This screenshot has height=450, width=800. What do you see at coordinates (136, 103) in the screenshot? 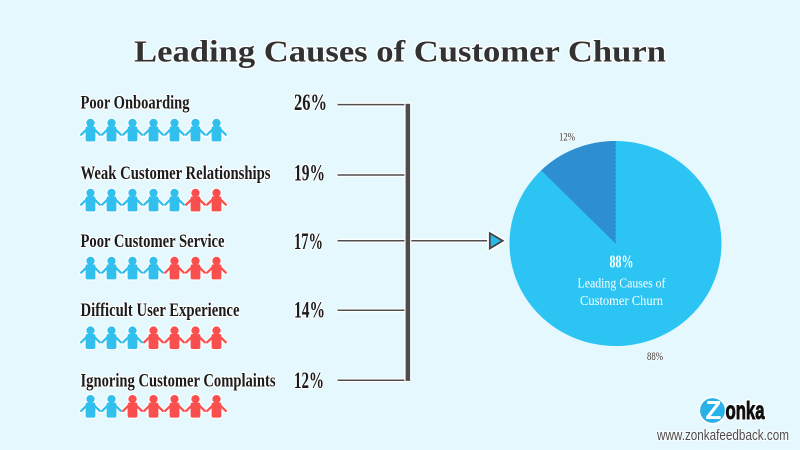
I see `svg-text: Poor Onboarding` at bounding box center [136, 103].